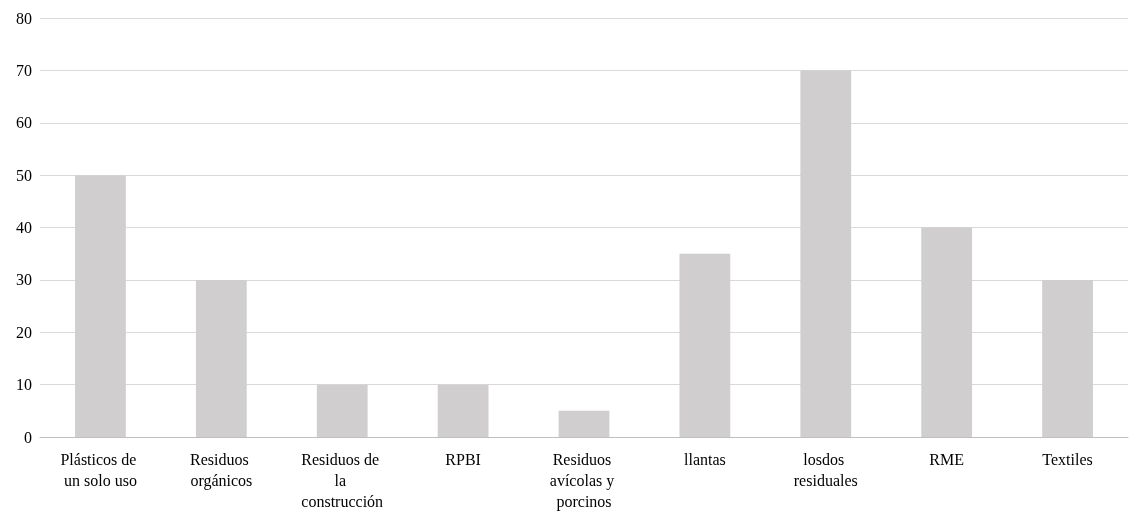  I want to click on y-tick-label: 40, so click(24, 227).